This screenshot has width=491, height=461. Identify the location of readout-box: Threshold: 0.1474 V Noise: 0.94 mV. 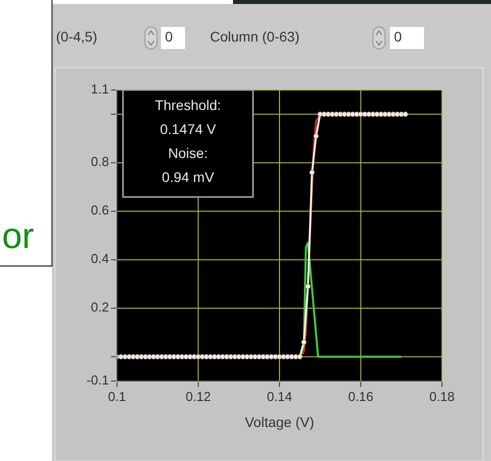
(188, 143).